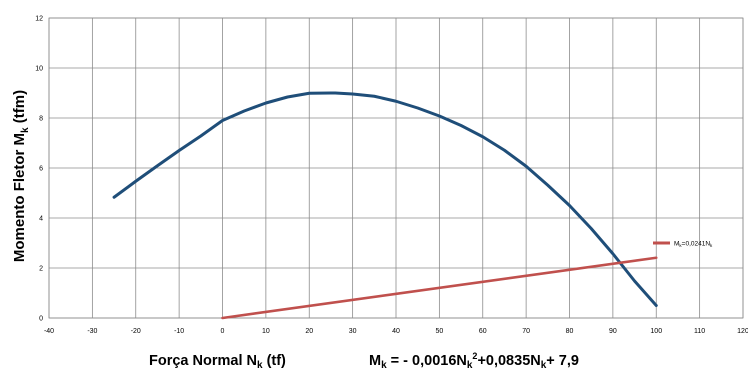  What do you see at coordinates (309, 331) in the screenshot?
I see `x-tick-label: 20` at bounding box center [309, 331].